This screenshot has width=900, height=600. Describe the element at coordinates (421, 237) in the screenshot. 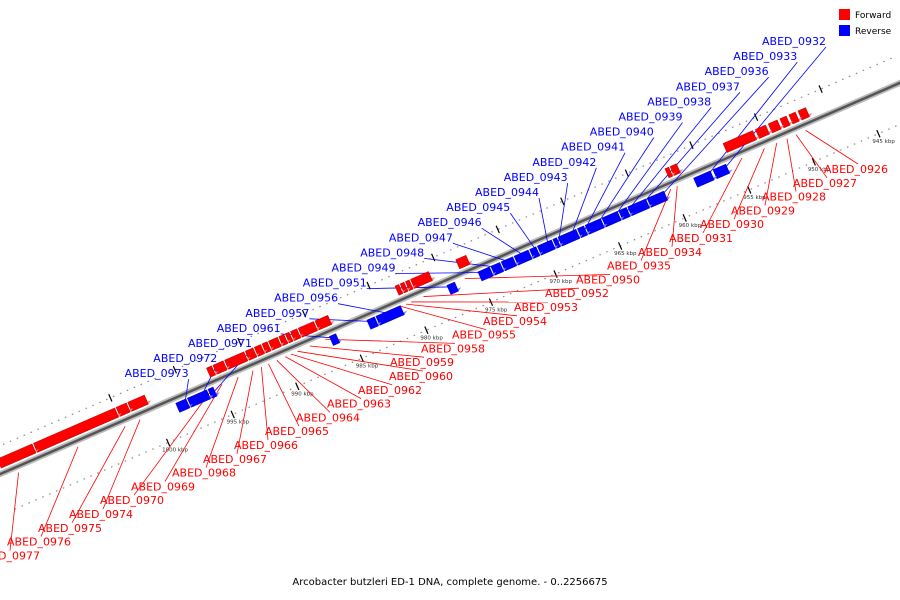

I see `label-ABED_0947: ABED_0947` at that location.